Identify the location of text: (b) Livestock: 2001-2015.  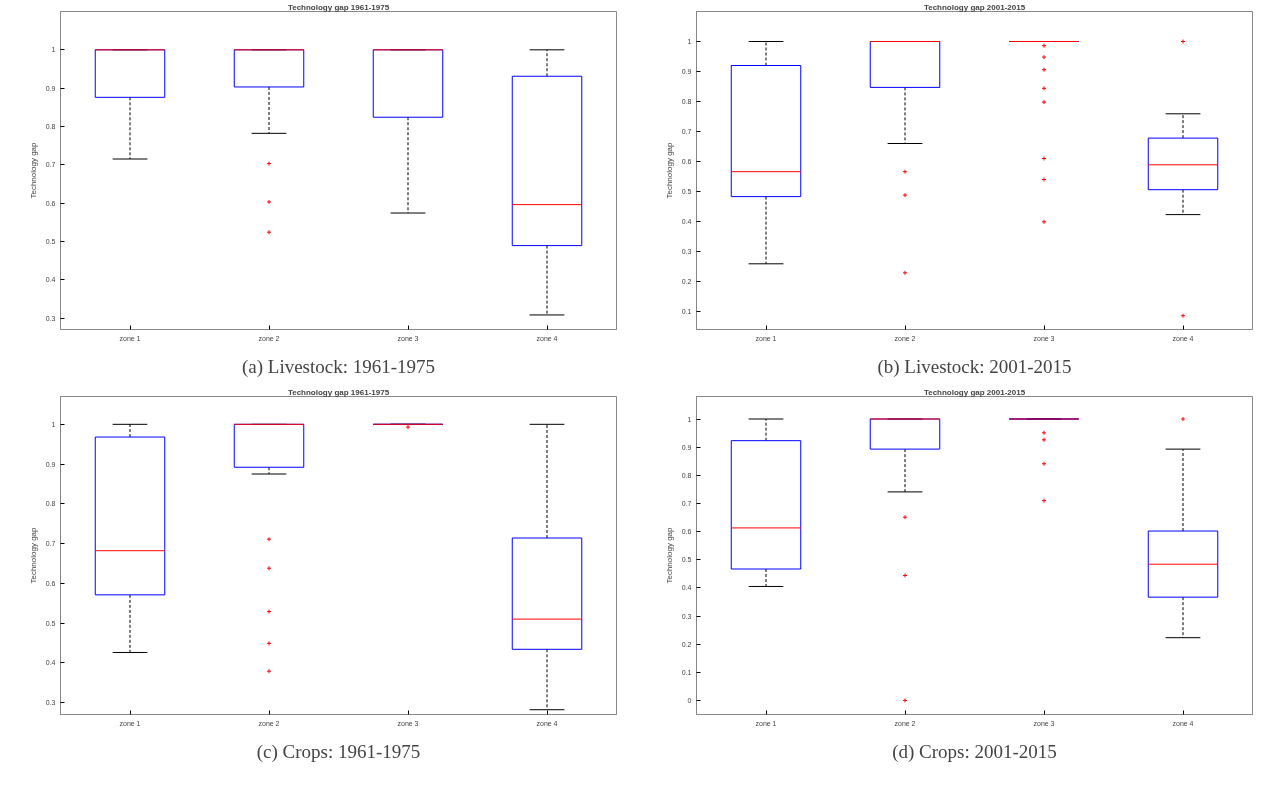
(974, 366).